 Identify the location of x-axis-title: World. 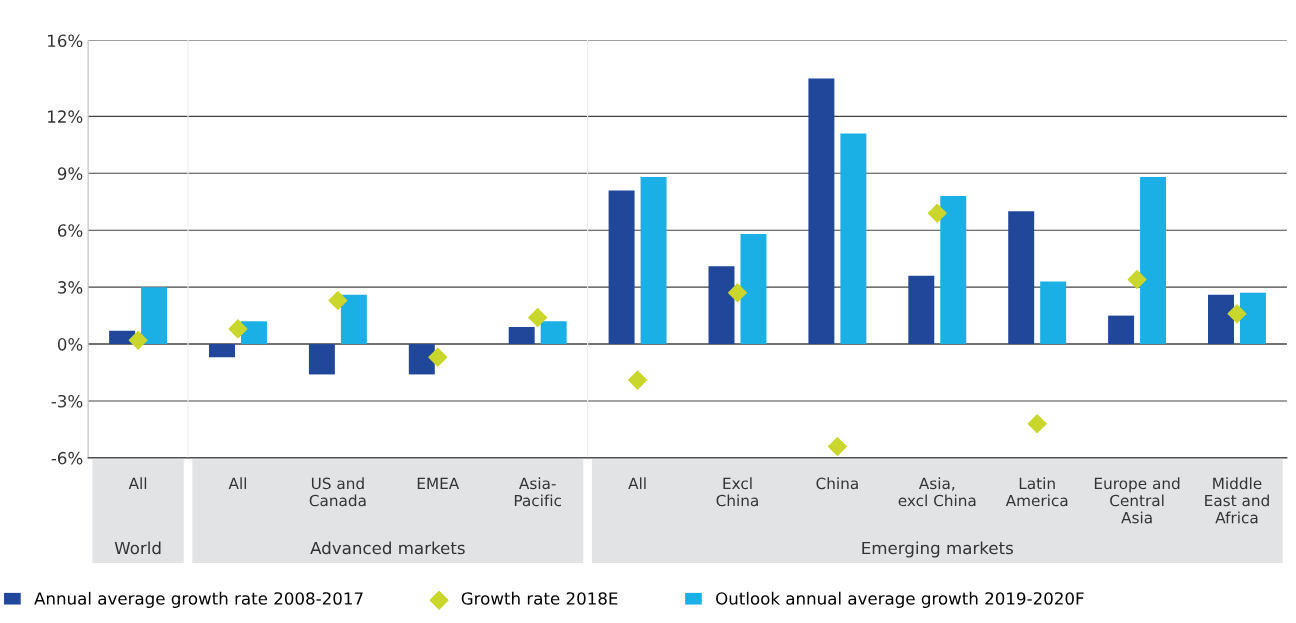
(137, 548).